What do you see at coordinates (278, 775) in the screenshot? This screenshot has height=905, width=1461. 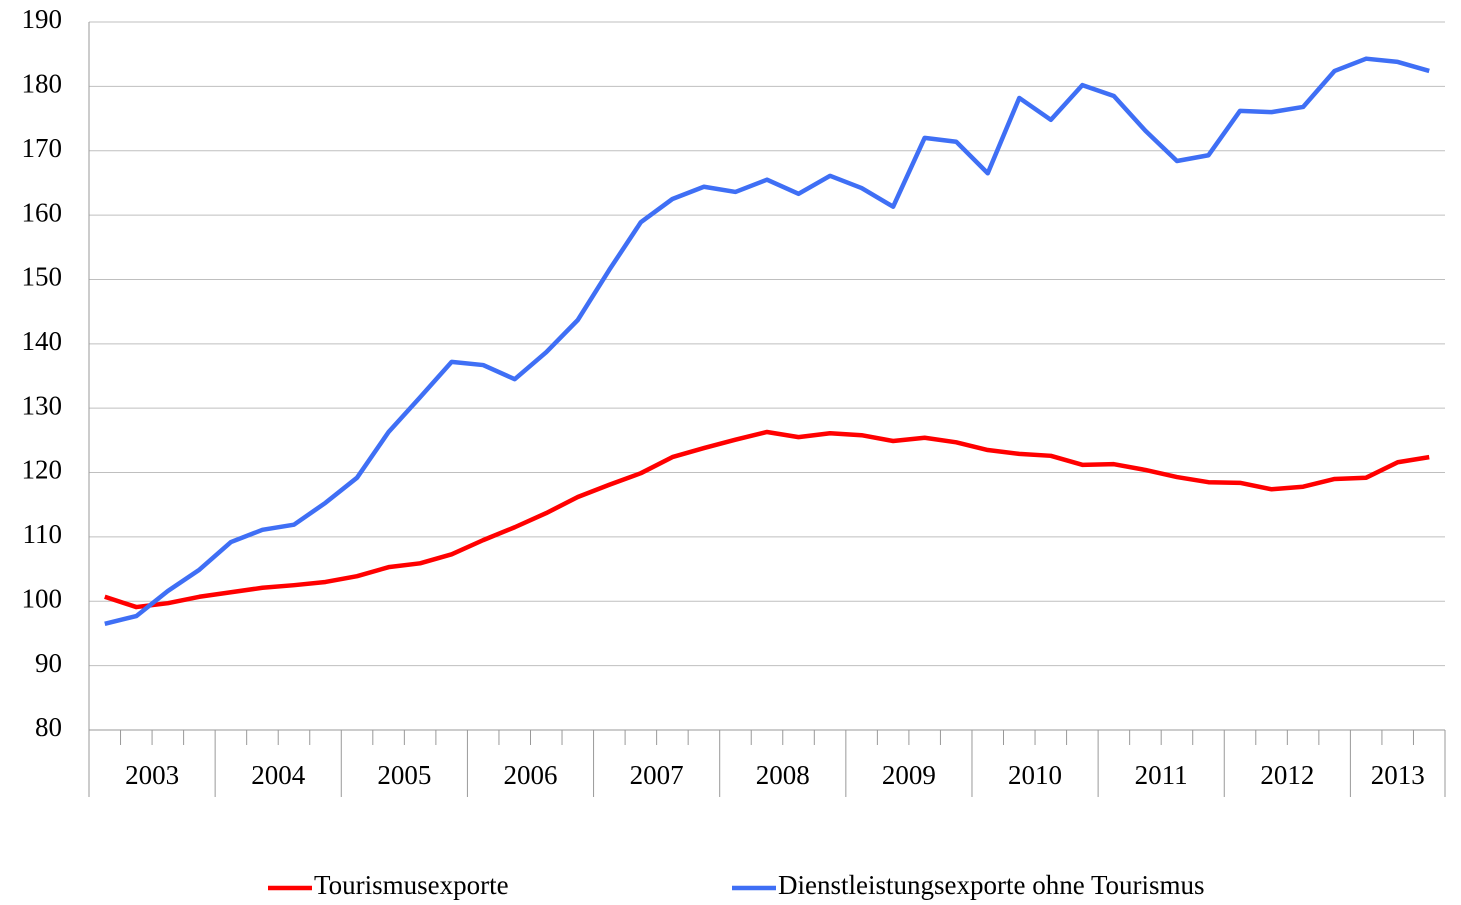 I see `x-tick-label: 2004` at bounding box center [278, 775].